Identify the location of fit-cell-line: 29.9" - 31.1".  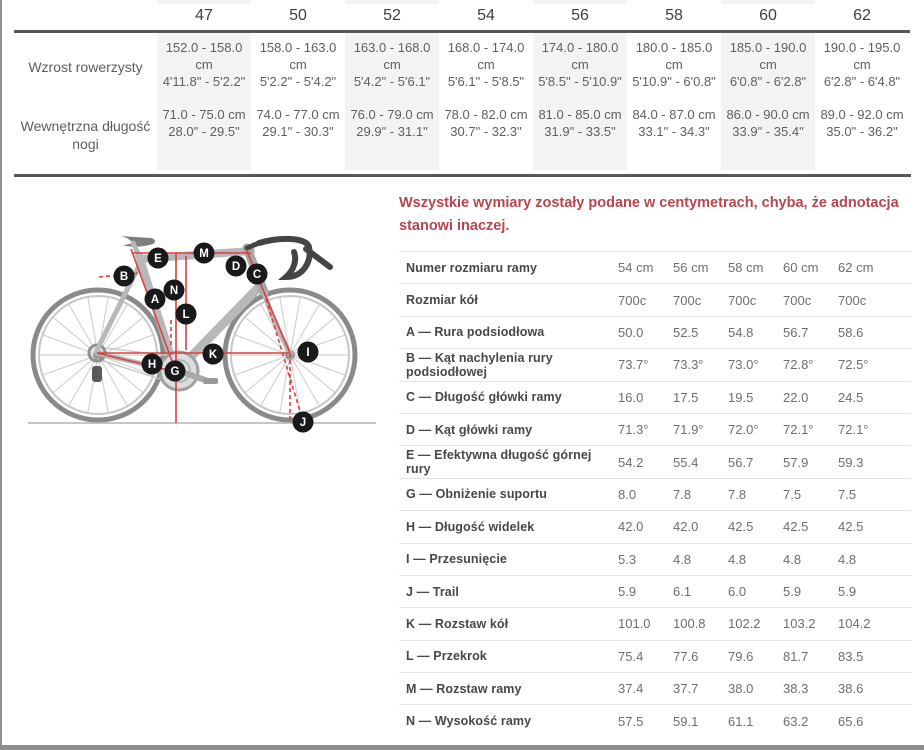
(392, 131).